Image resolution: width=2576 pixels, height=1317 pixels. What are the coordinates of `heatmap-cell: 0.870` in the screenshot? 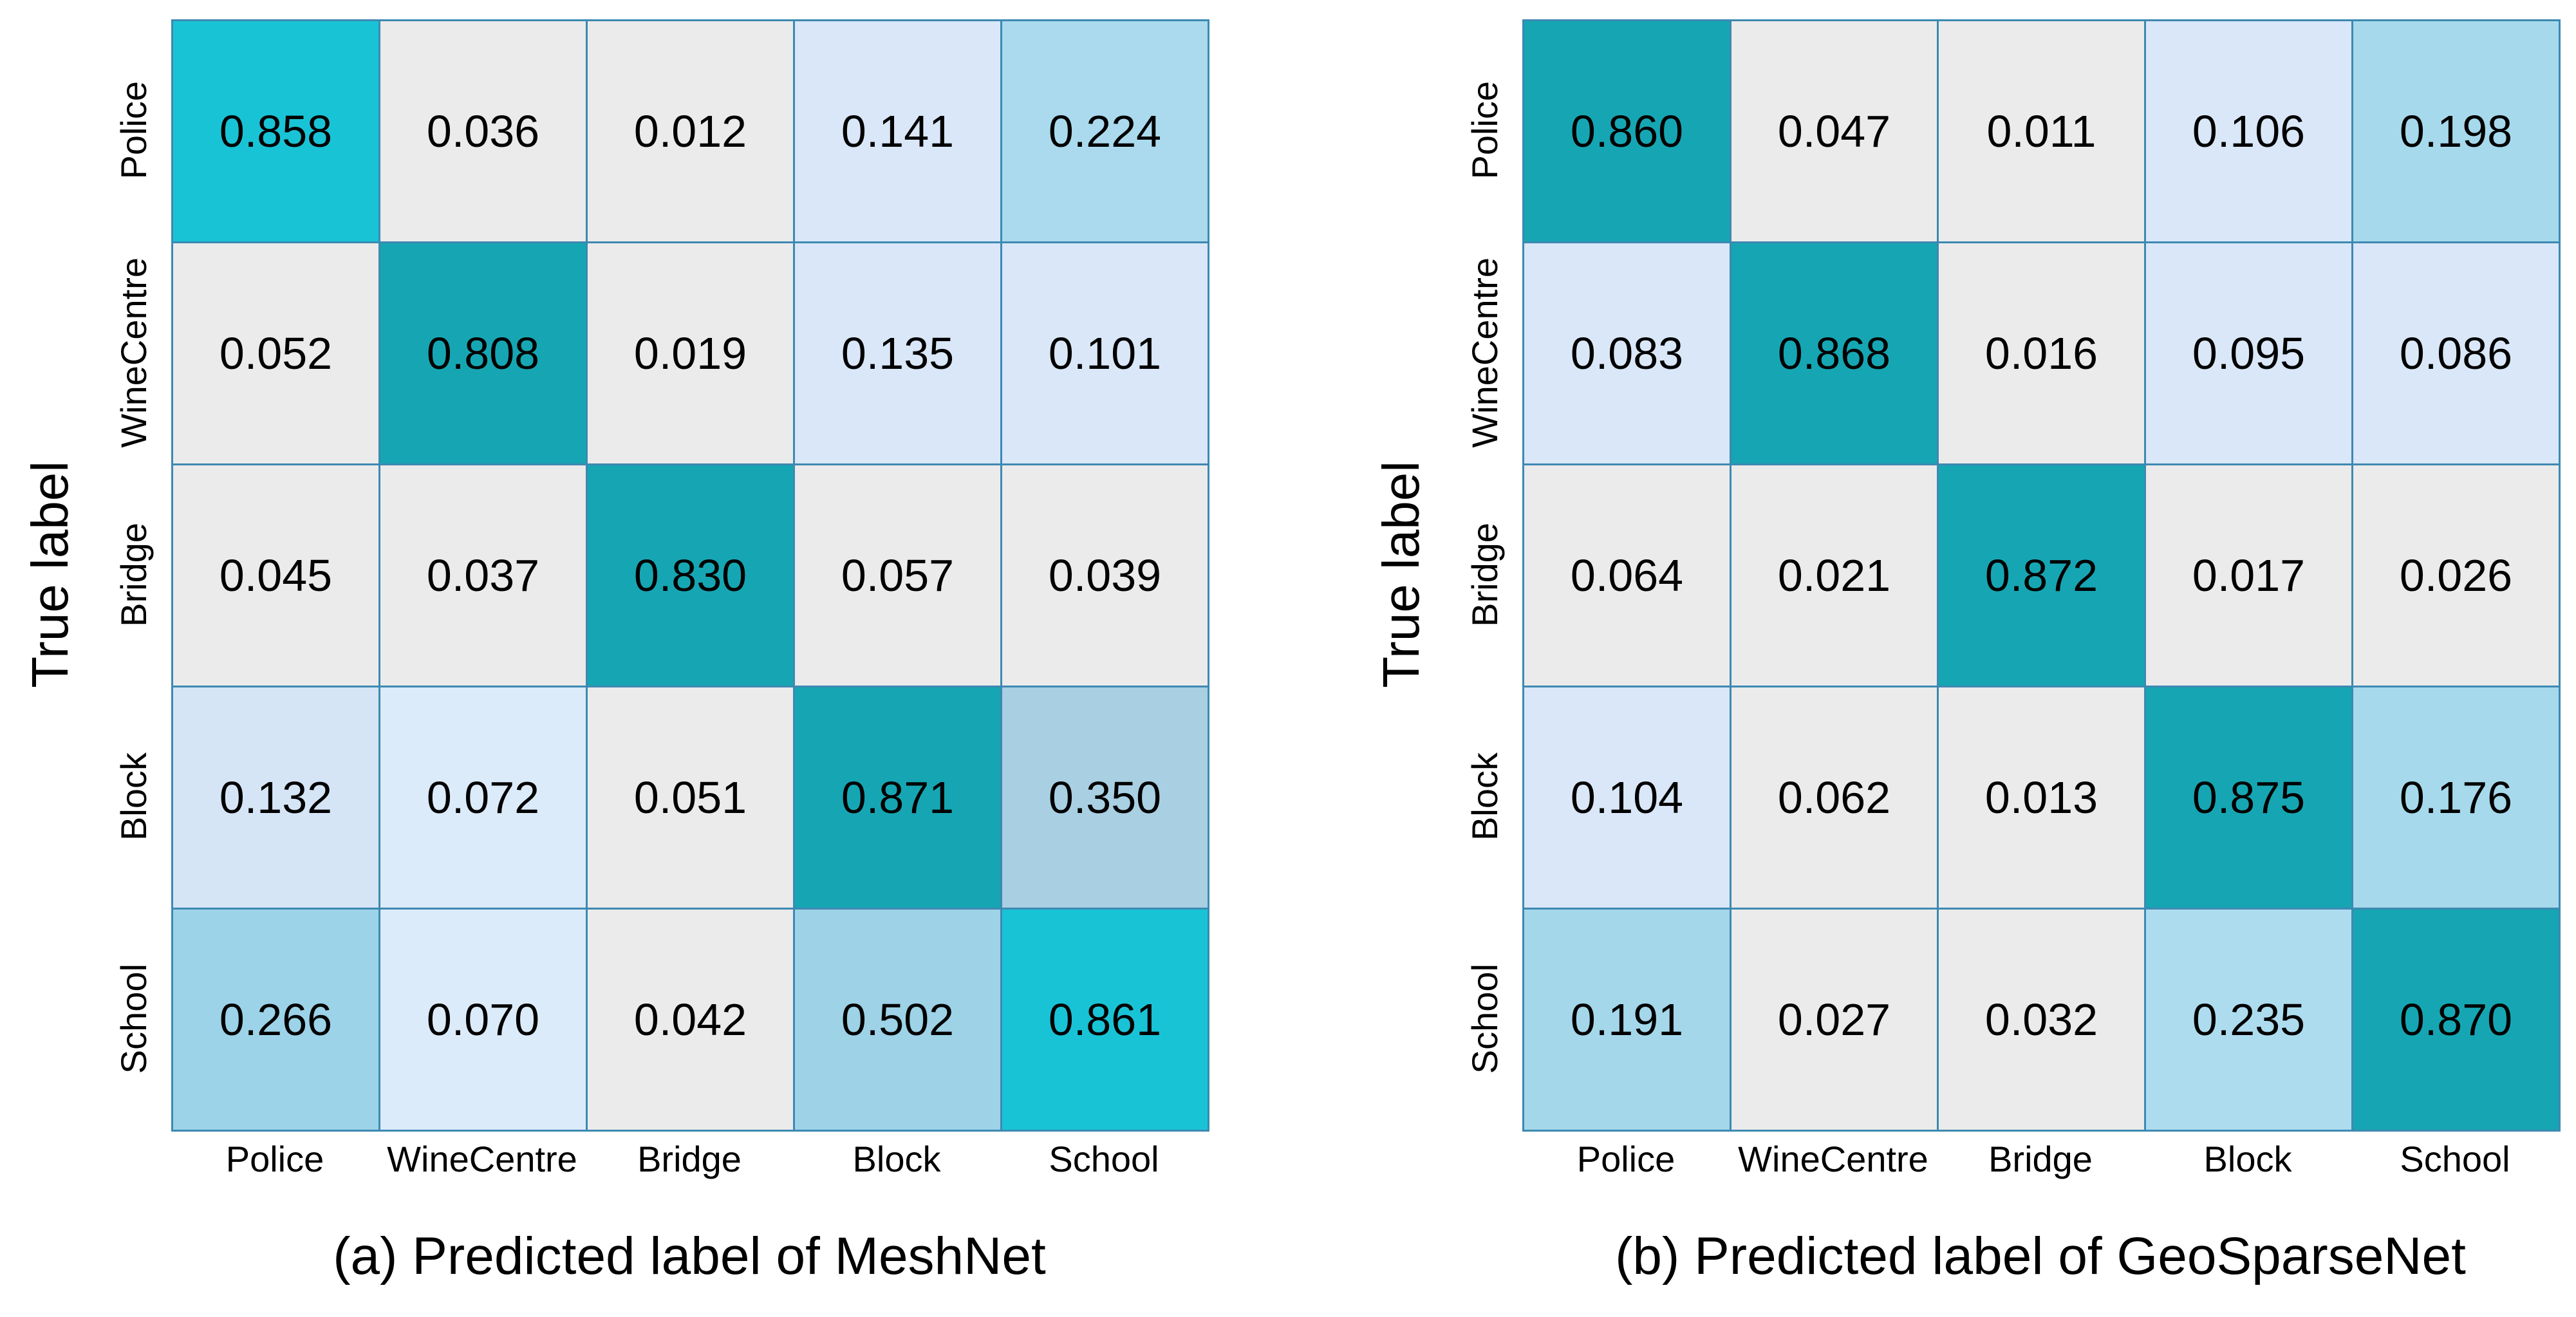 It's located at (2457, 1021).